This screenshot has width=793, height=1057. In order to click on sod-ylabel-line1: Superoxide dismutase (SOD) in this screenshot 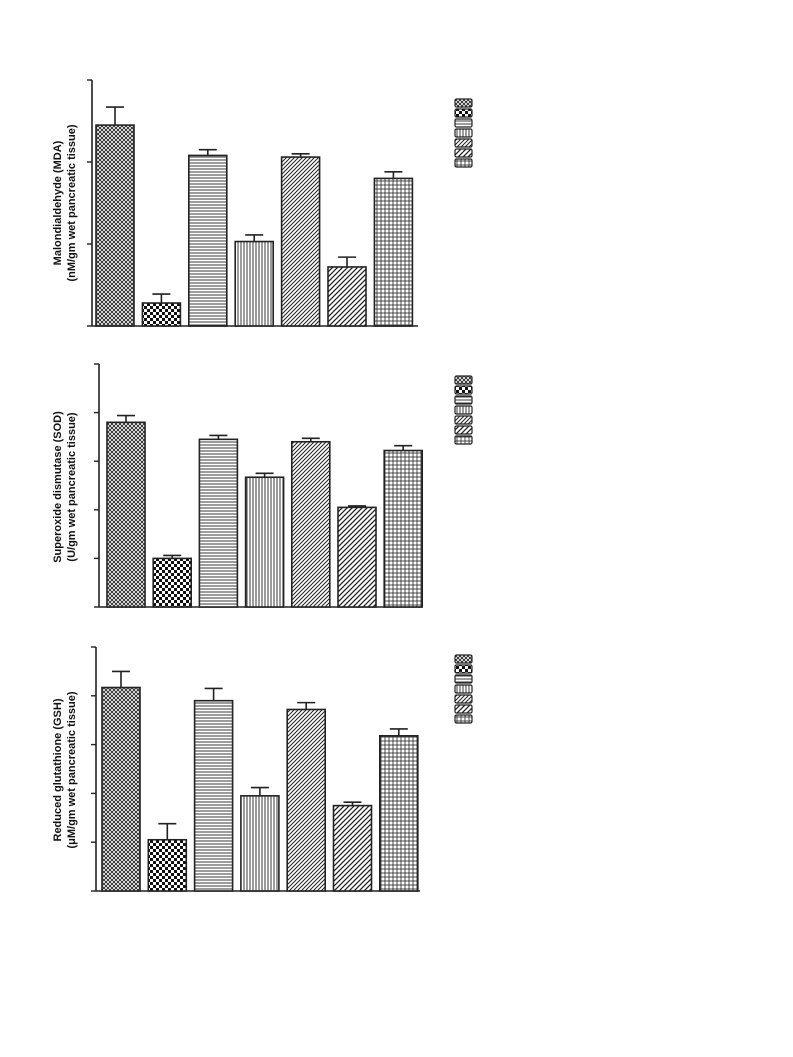, I will do `click(58, 487)`.